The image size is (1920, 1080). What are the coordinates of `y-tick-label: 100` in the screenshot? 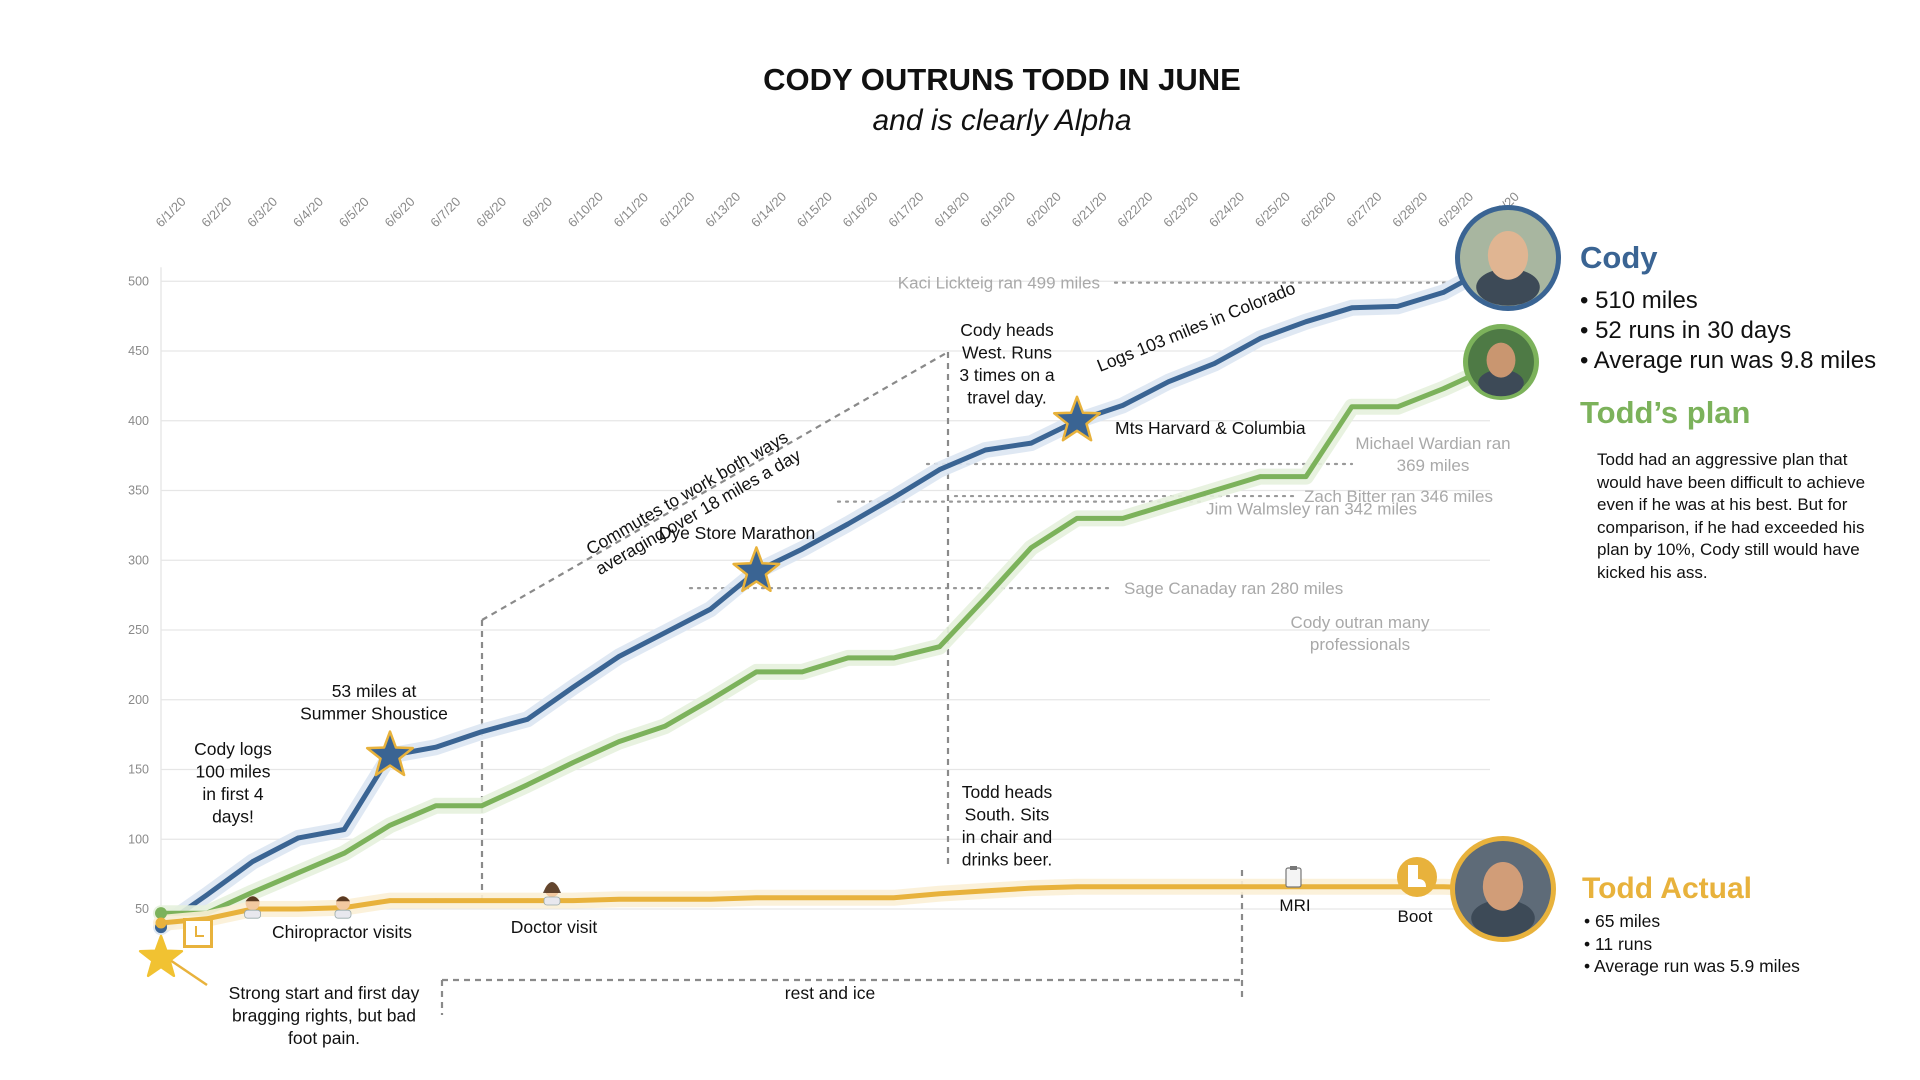 It's located at (138, 839).